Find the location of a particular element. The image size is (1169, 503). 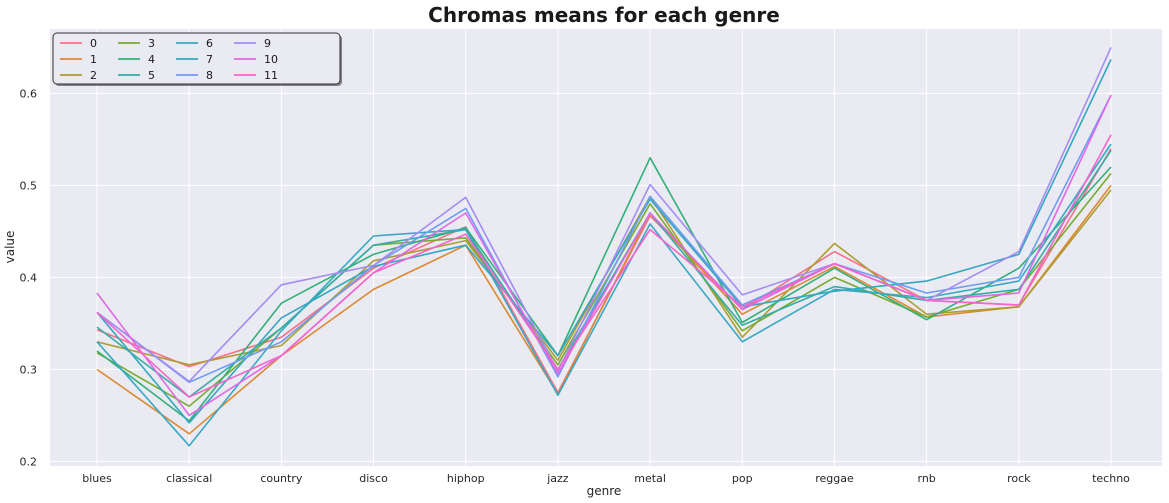

y-axis-label: value is located at coordinates (10, 247).